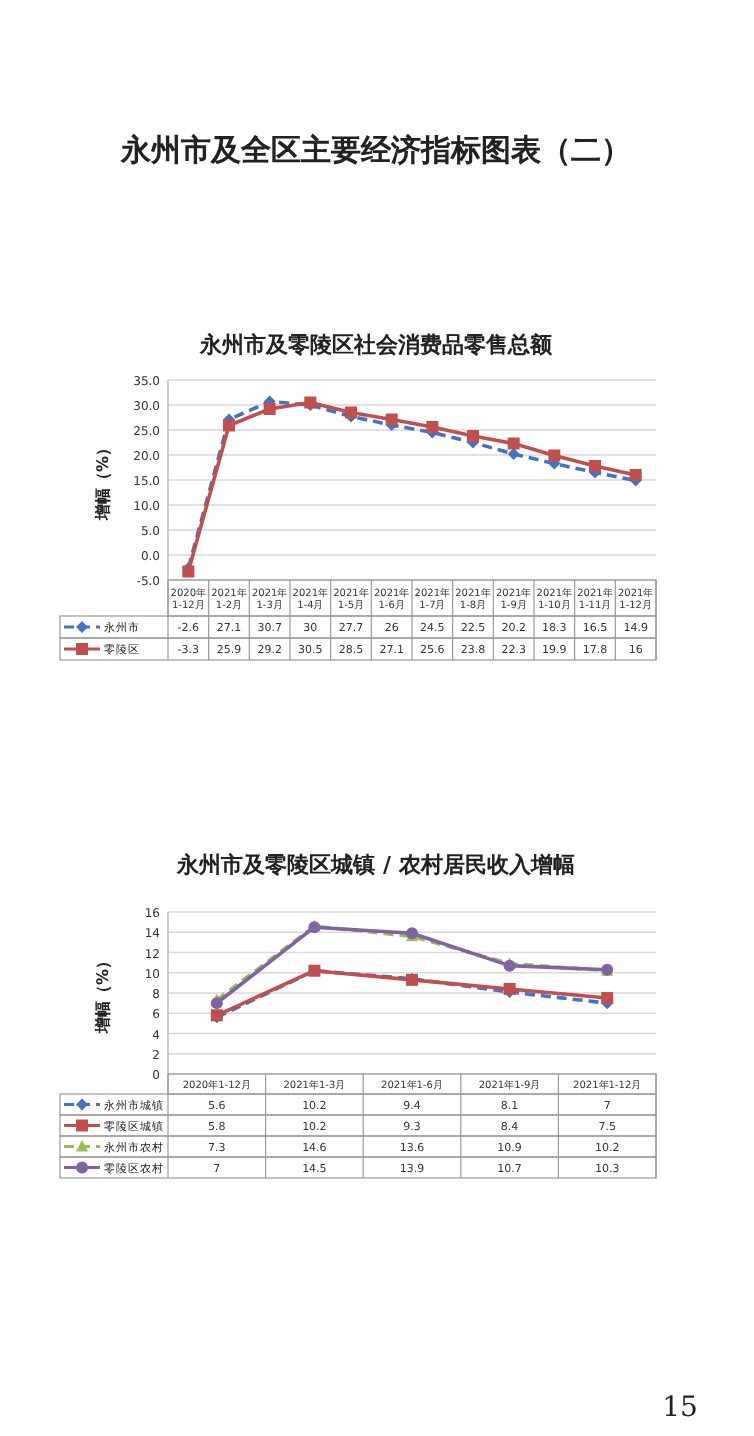 The image size is (754, 1436). I want to click on text: 永州市及全区主要经济指标图表（二）, so click(375, 150).